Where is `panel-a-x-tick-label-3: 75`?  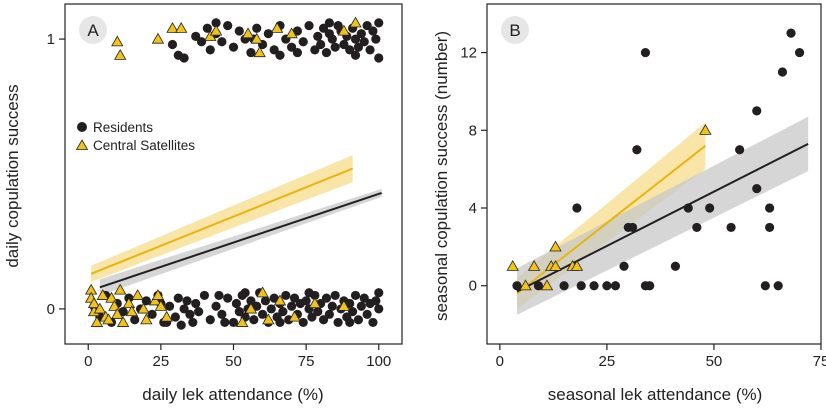
panel-a-x-tick-label-3: 75 is located at coordinates (306, 361).